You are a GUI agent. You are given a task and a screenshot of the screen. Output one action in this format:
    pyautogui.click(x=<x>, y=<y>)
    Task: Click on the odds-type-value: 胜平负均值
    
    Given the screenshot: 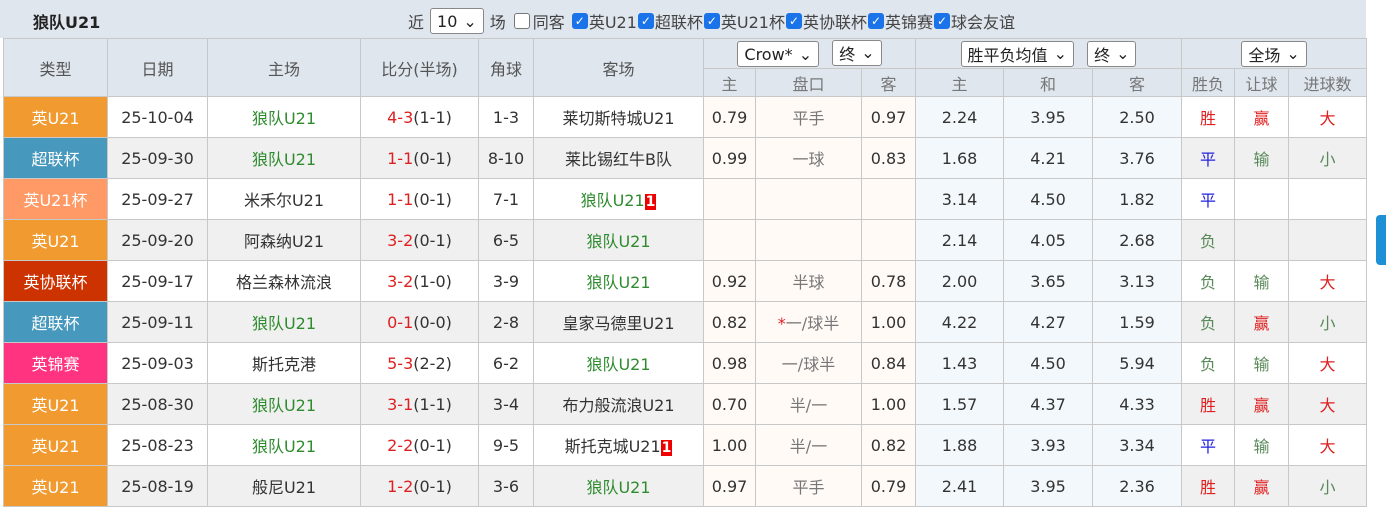 What is the action you would take?
    pyautogui.click(x=1007, y=55)
    